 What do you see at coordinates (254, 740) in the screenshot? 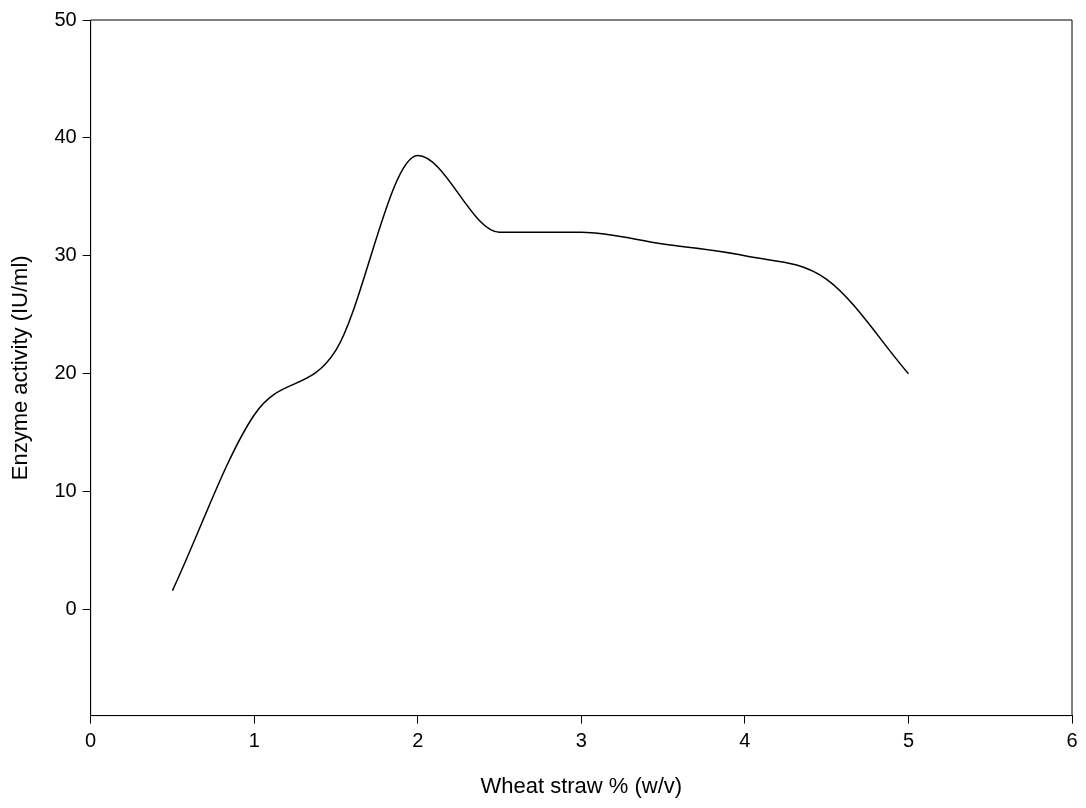
I see `x-tick-label: 1` at bounding box center [254, 740].